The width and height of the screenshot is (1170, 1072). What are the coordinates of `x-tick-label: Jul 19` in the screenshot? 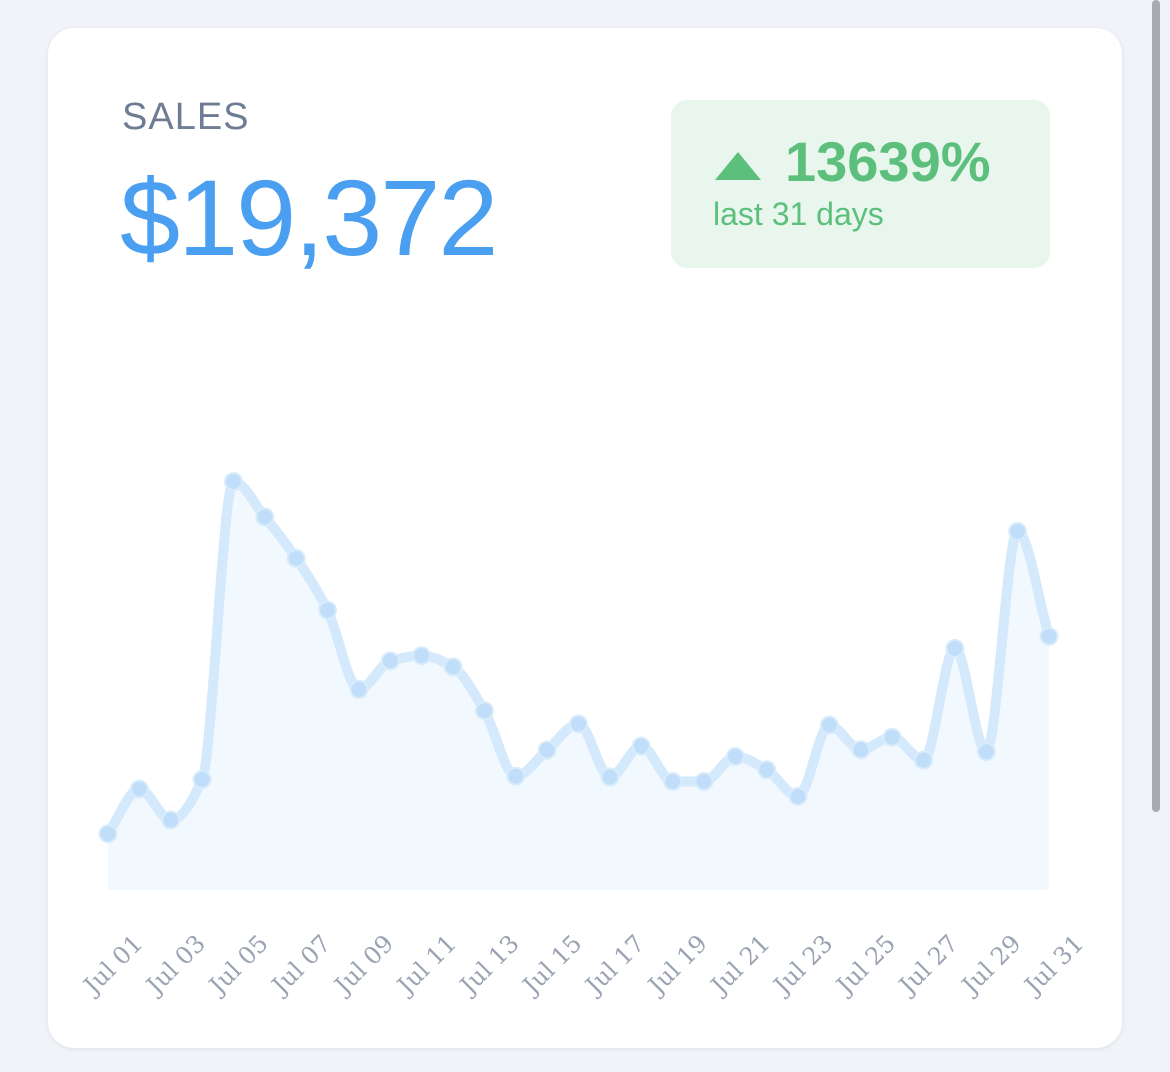 It's located at (677, 965).